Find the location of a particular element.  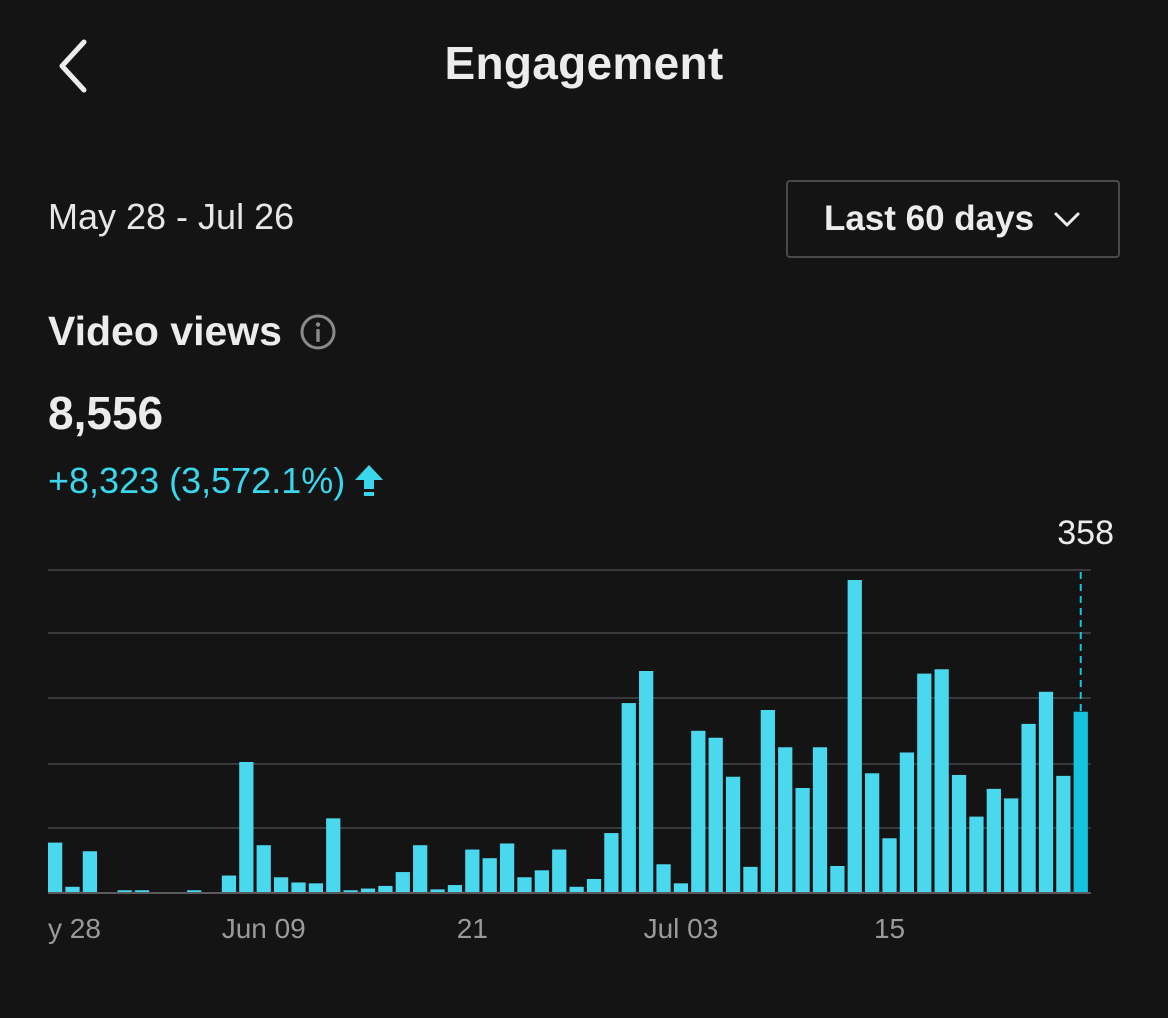

date-range-label: May 28 - Jul 26 is located at coordinates (171, 216).